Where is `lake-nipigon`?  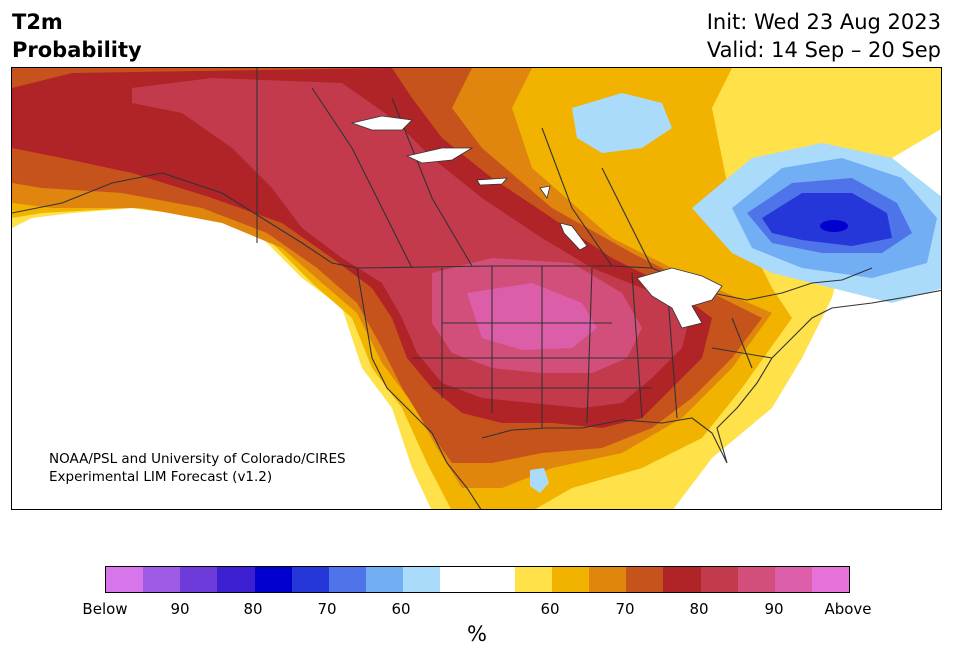
lake-nipigon is located at coordinates (545, 192).